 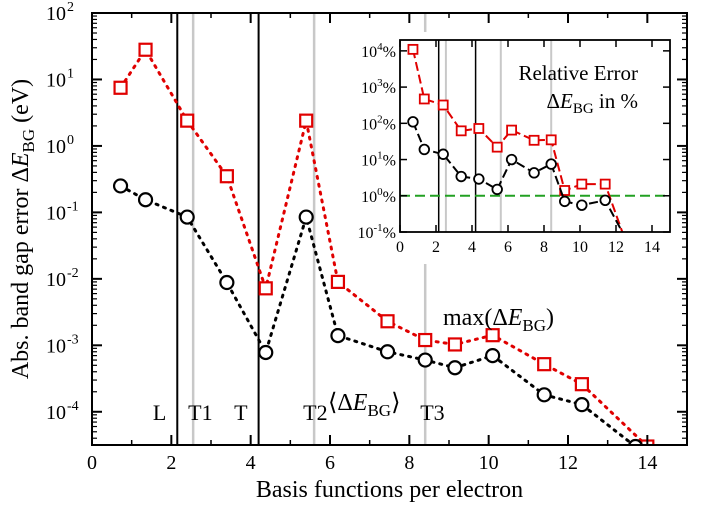 I want to click on y-tick-exponent: 2, so click(x=70, y=7).